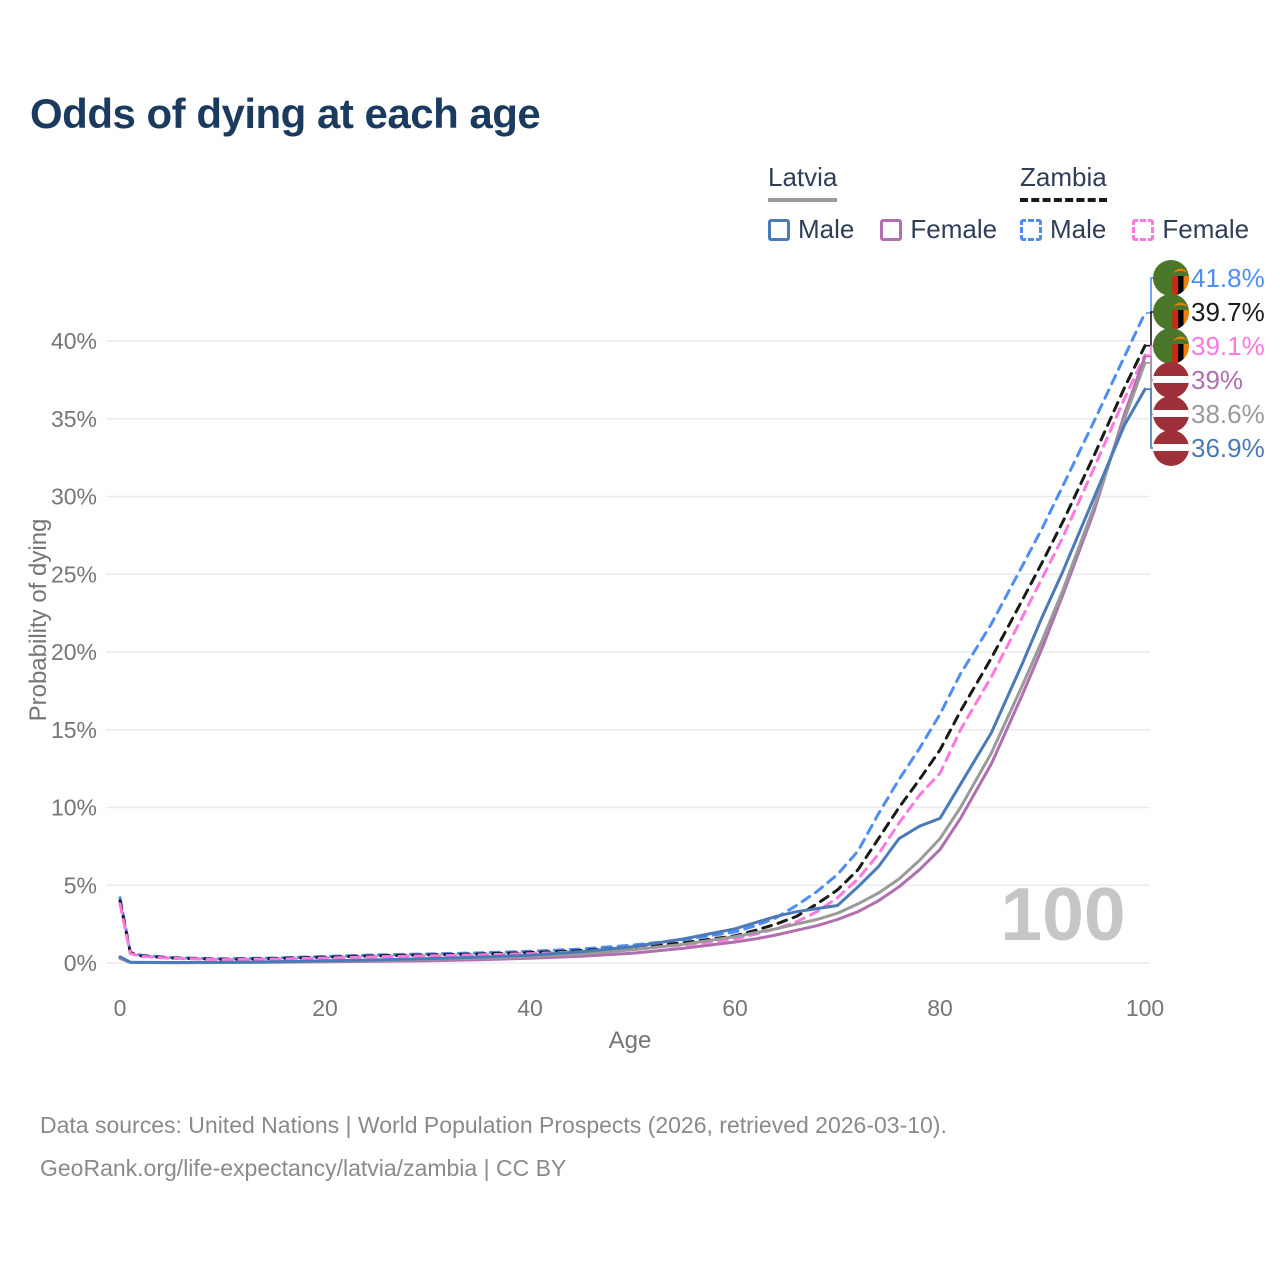 This screenshot has height=1280, width=1280. Describe the element at coordinates (74, 574) in the screenshot. I see `y-tick-label: 25%` at that location.